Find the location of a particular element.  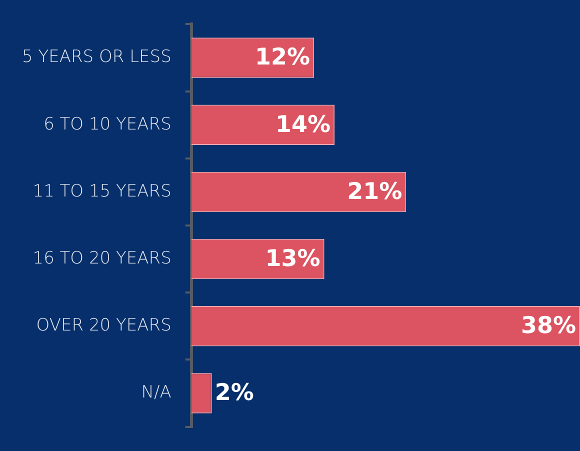

data-label: 12% is located at coordinates (282, 57).